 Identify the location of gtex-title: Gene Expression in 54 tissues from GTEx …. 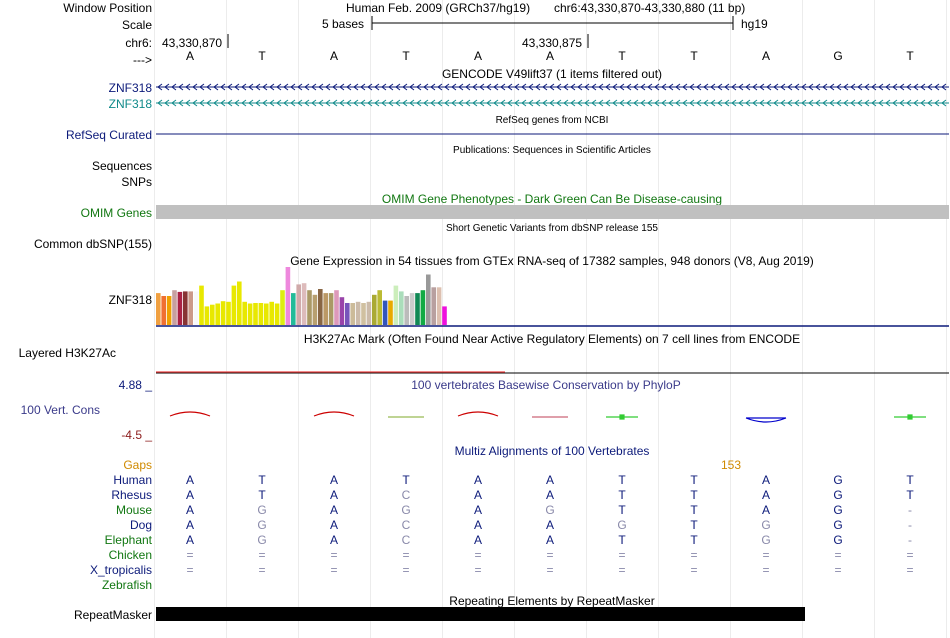
(552, 261).